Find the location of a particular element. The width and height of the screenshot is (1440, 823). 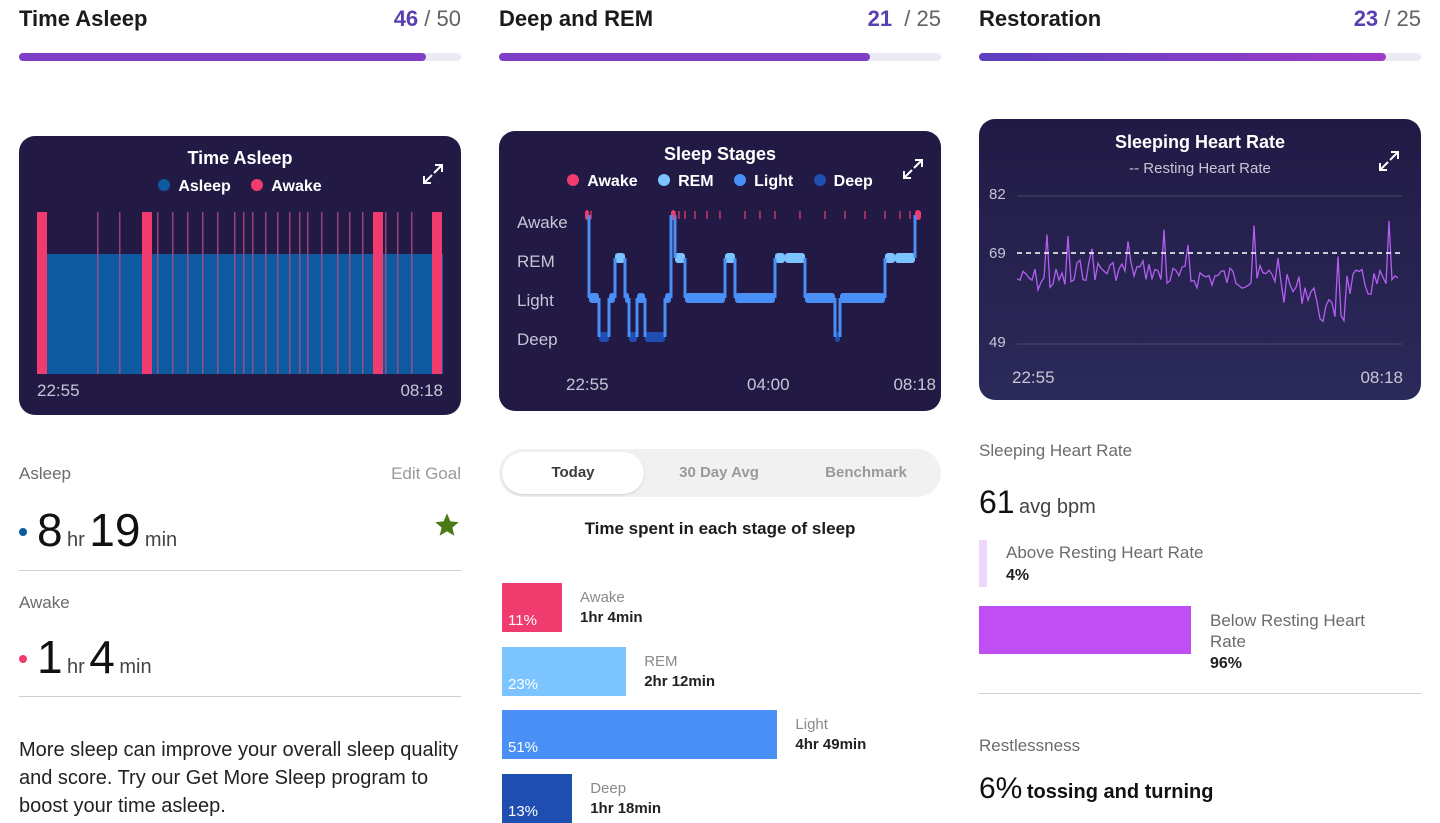

section-score: 46 / 50 is located at coordinates (427, 19).